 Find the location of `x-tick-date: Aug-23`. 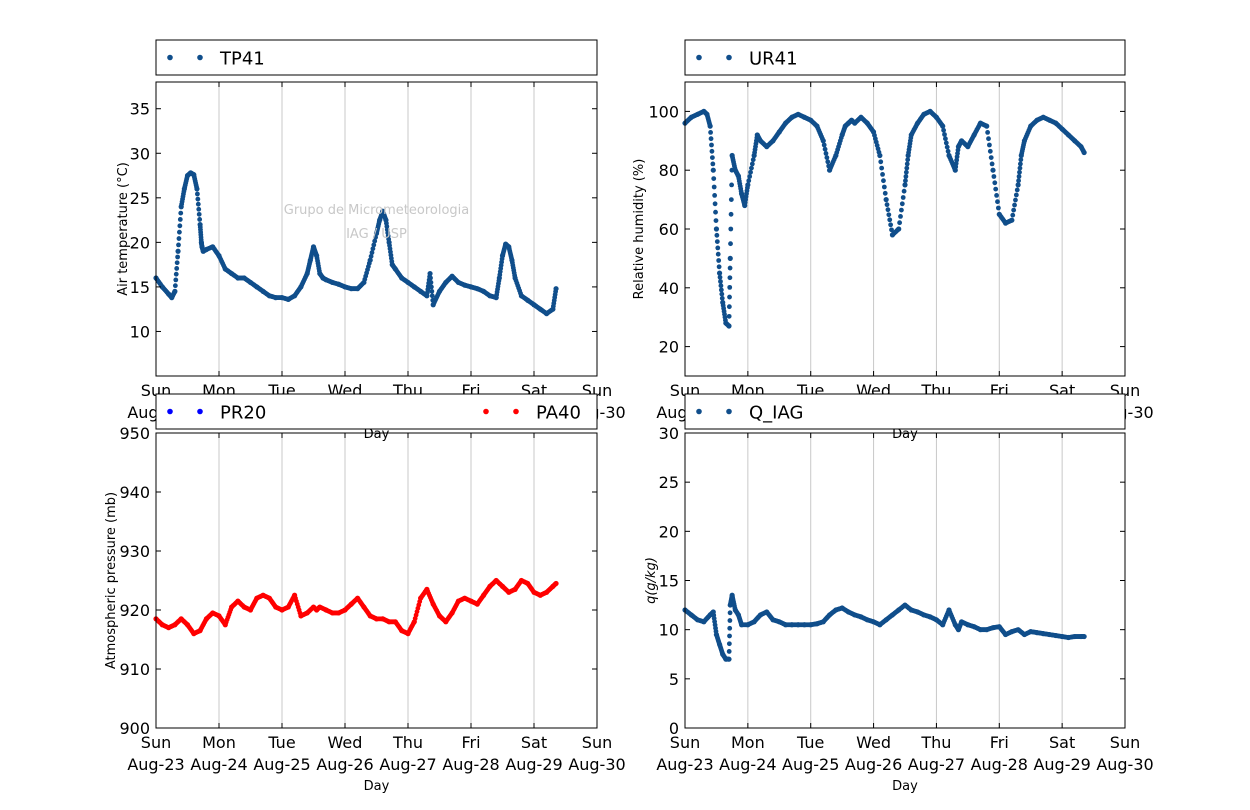

x-tick-date: Aug-23 is located at coordinates (155, 764).